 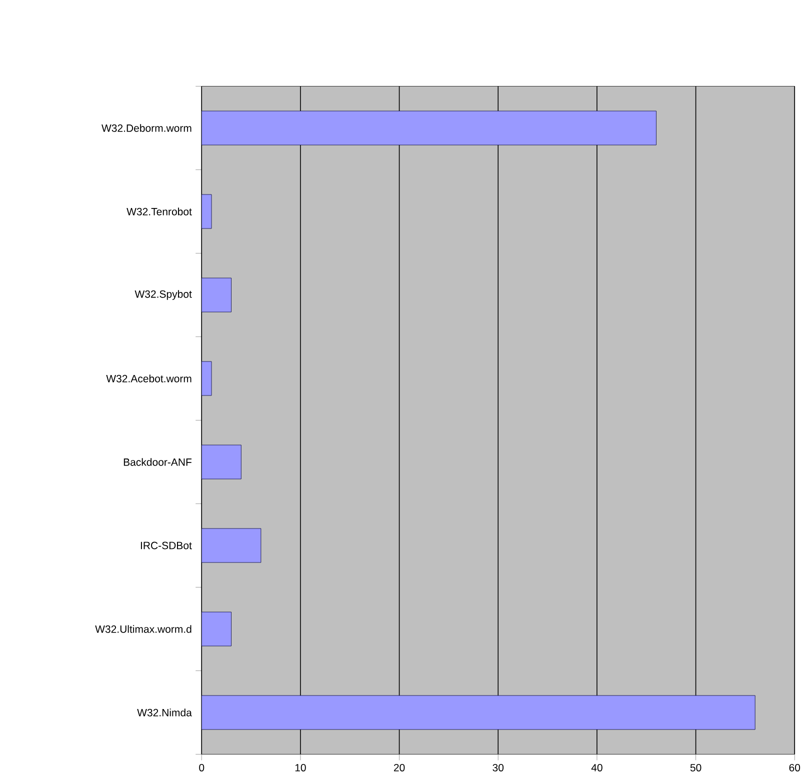 I want to click on y-tick-label: IRC-SDBot, so click(x=166, y=546).